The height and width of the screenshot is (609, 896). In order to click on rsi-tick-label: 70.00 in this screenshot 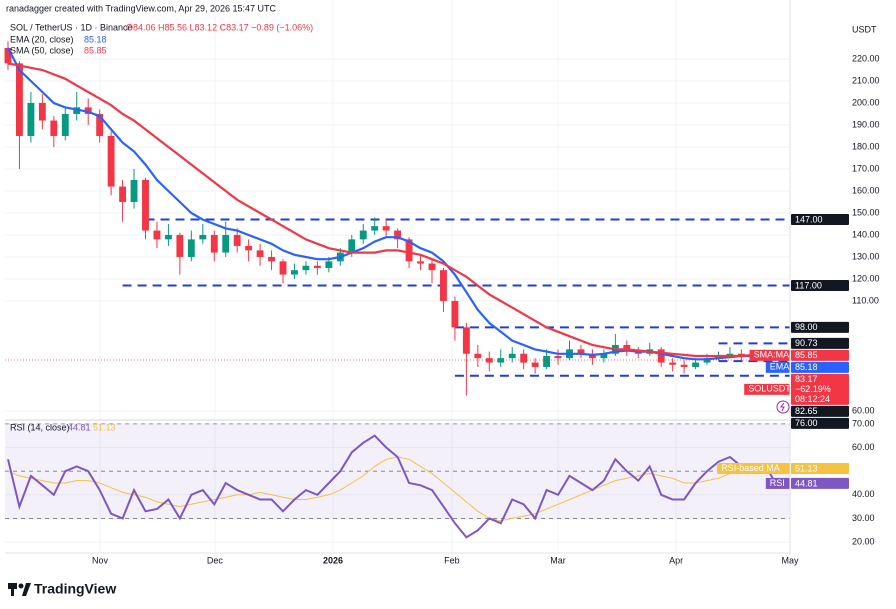, I will do `click(863, 423)`.